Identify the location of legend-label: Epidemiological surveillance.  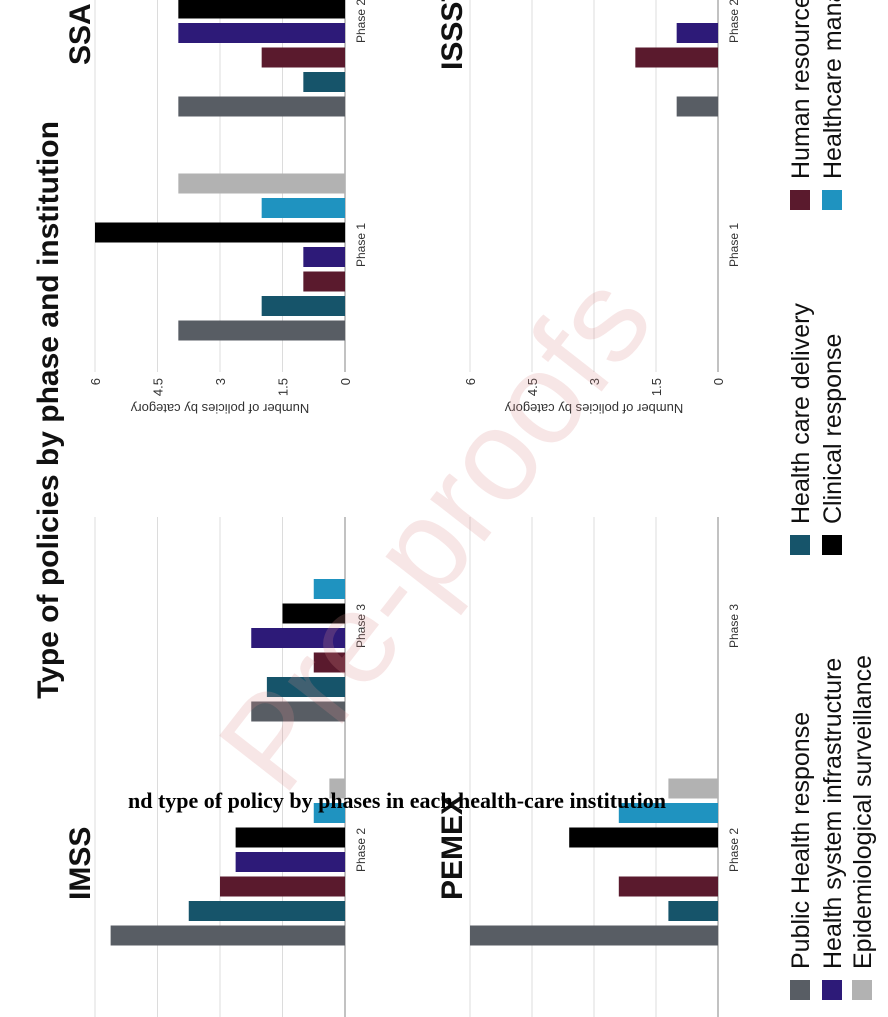
(863, 812).